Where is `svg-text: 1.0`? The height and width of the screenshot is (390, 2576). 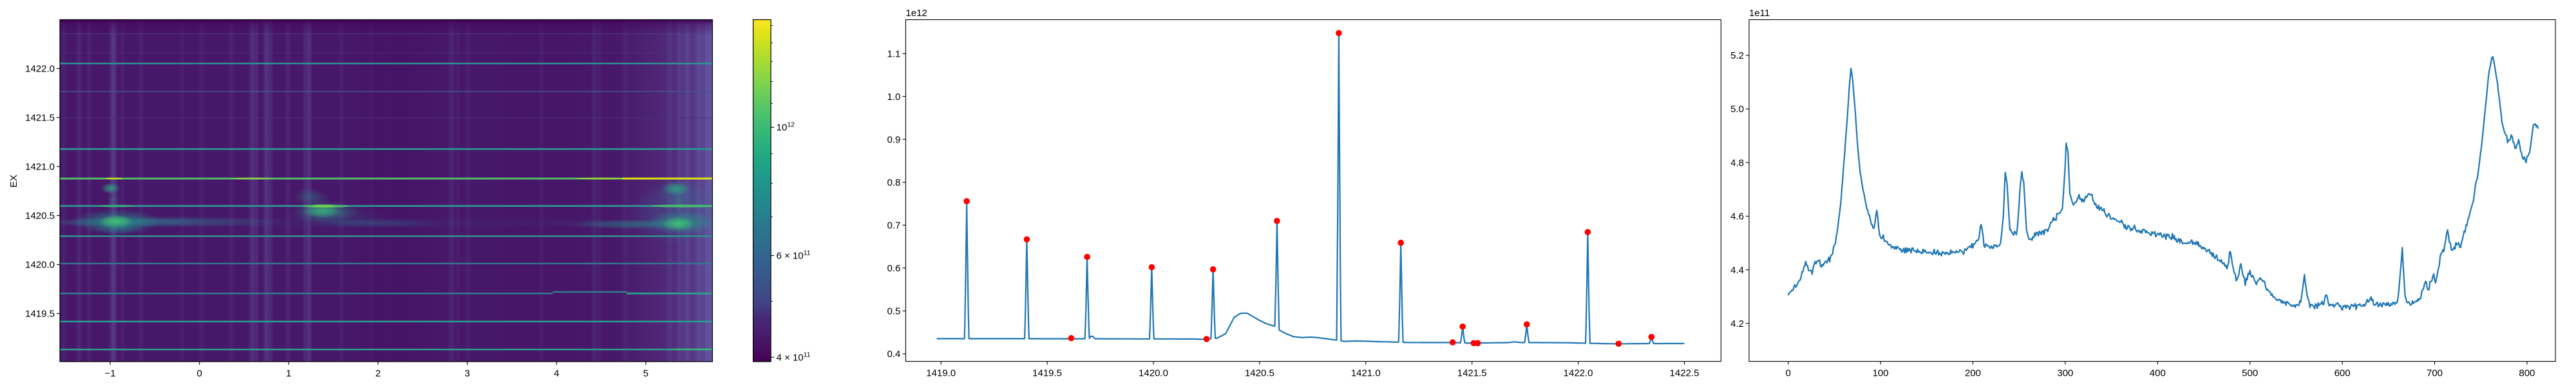
svg-text: 1.0 is located at coordinates (894, 97).